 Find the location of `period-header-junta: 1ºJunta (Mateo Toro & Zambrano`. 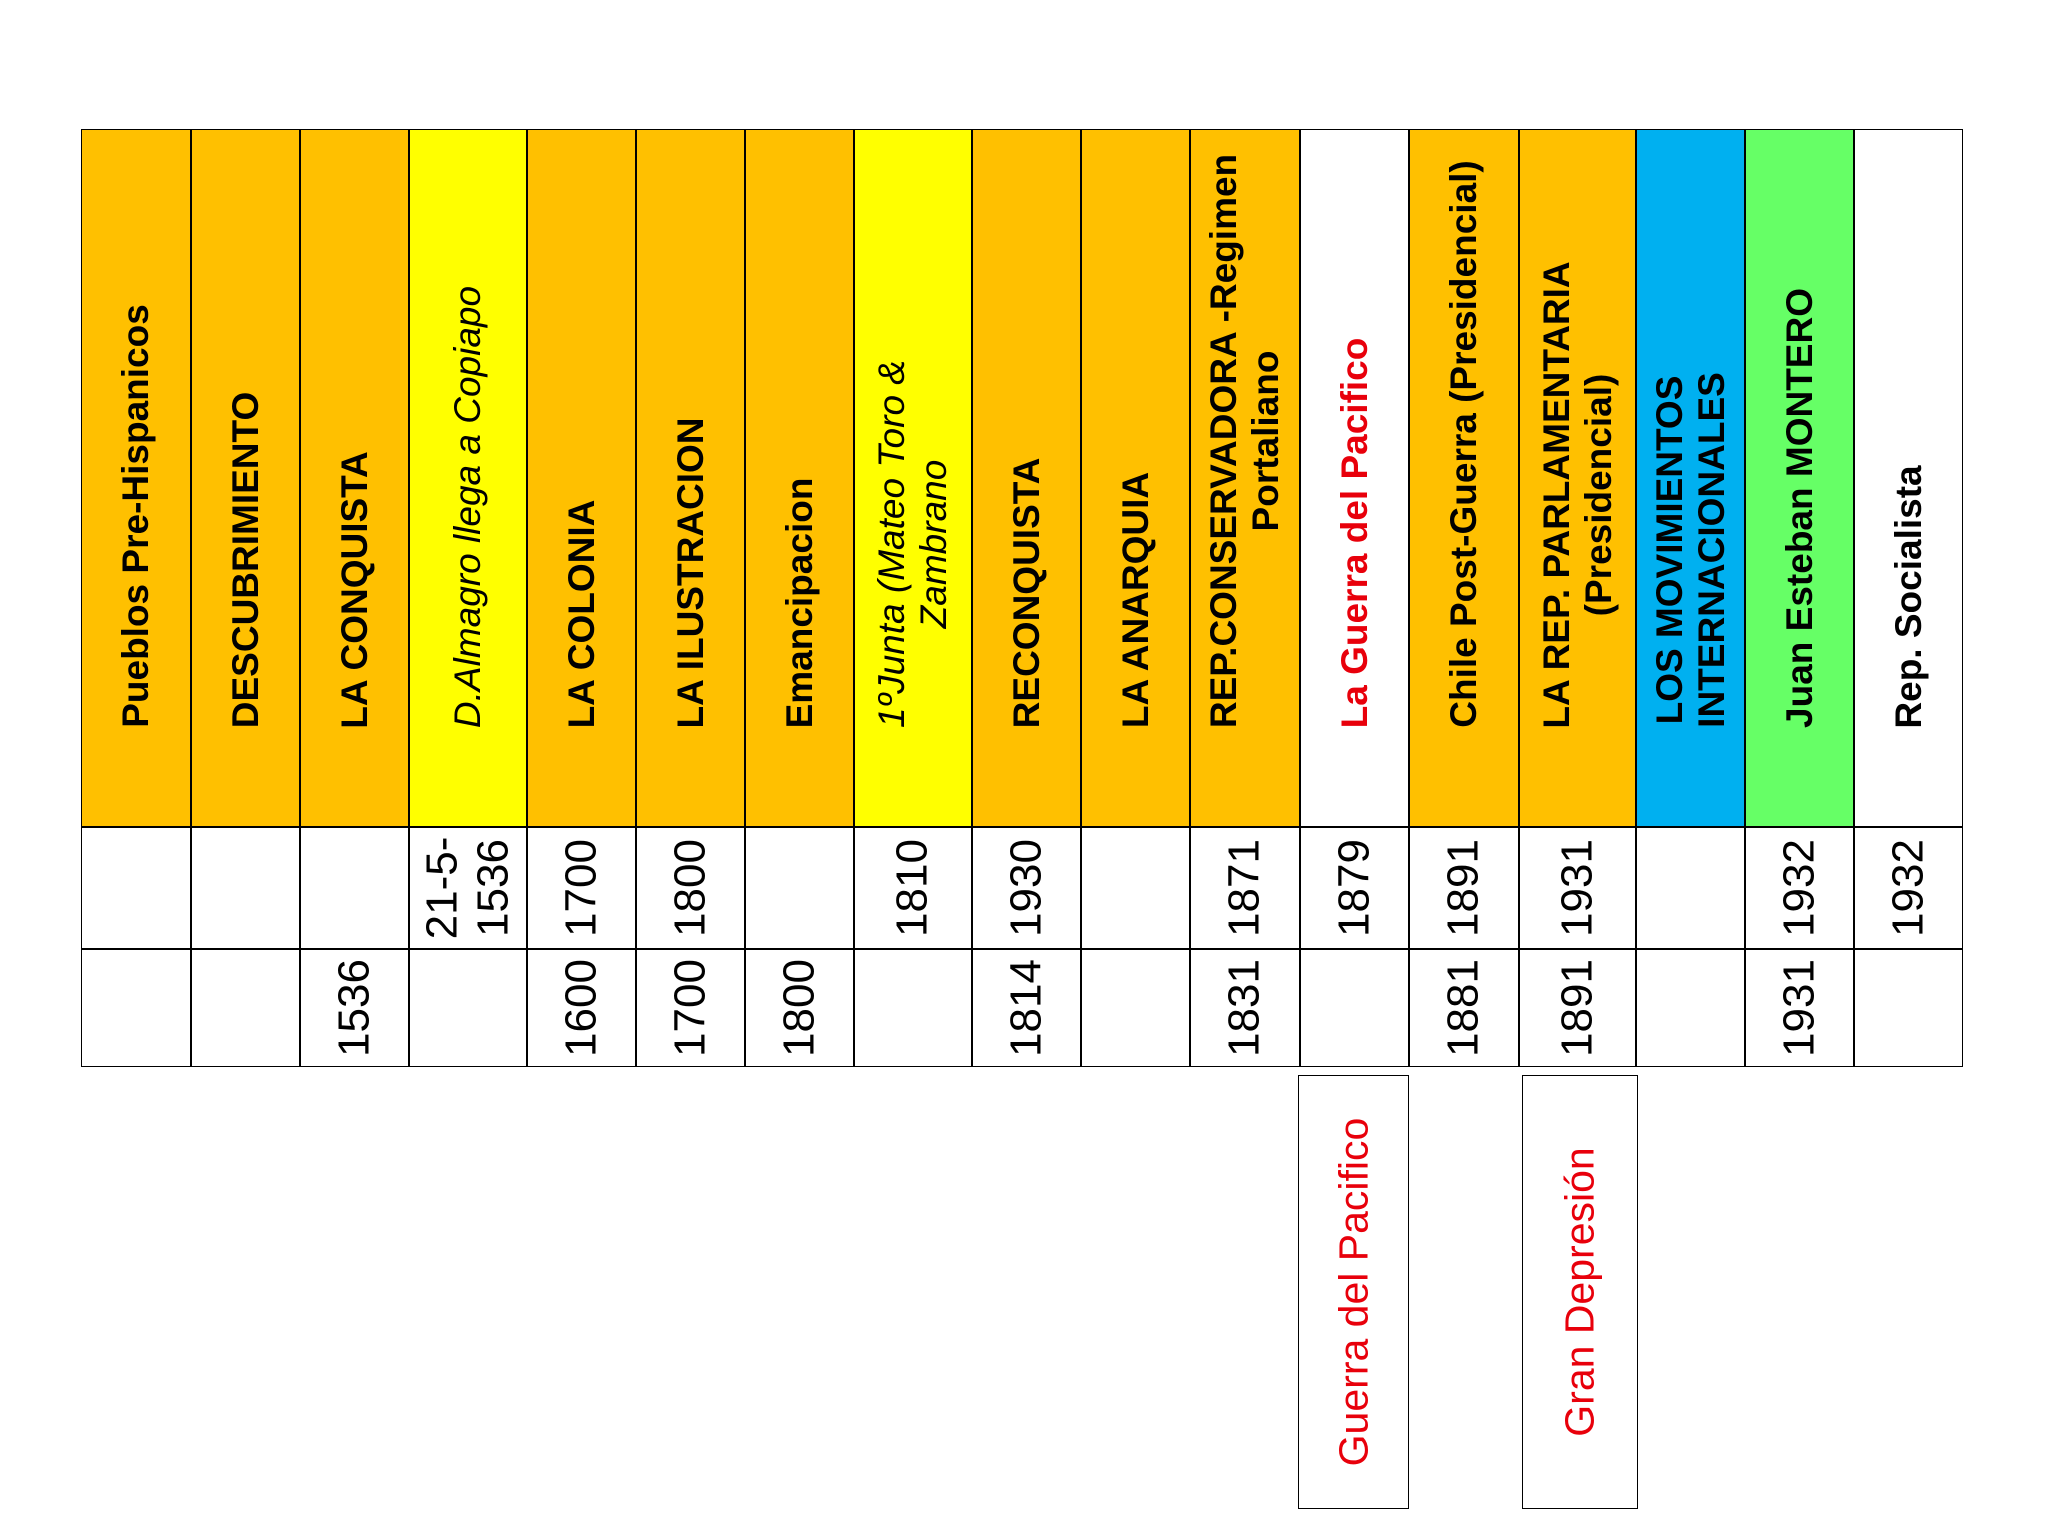

period-header-junta: 1ºJunta (Mateo Toro & Zambrano is located at coordinates (913, 478).